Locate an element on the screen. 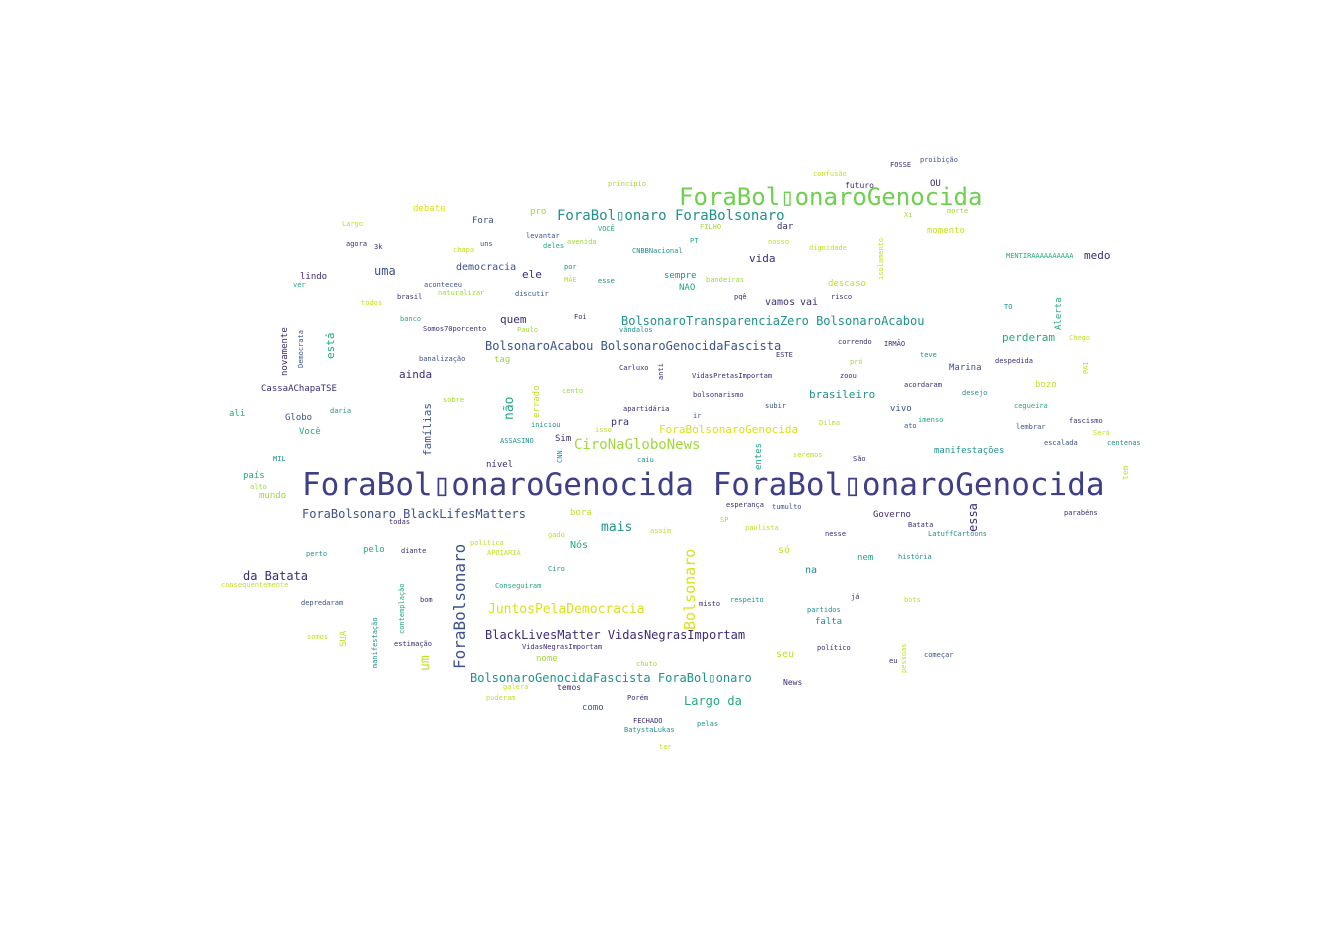  word-cloud-word: isolamento is located at coordinates (881, 258).